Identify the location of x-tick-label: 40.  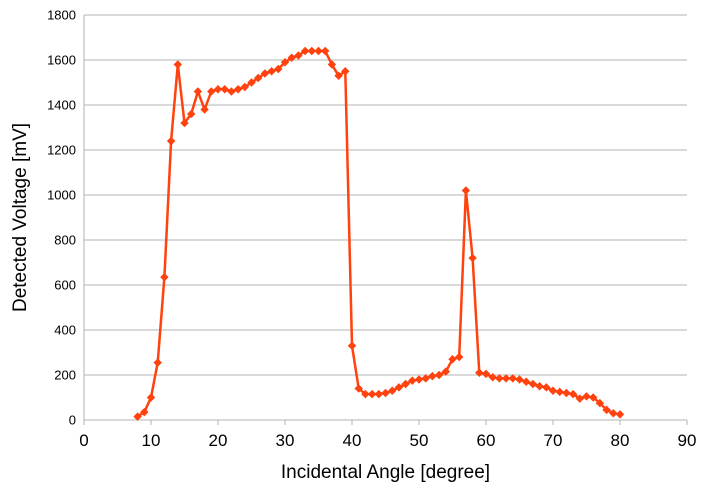
(352, 440).